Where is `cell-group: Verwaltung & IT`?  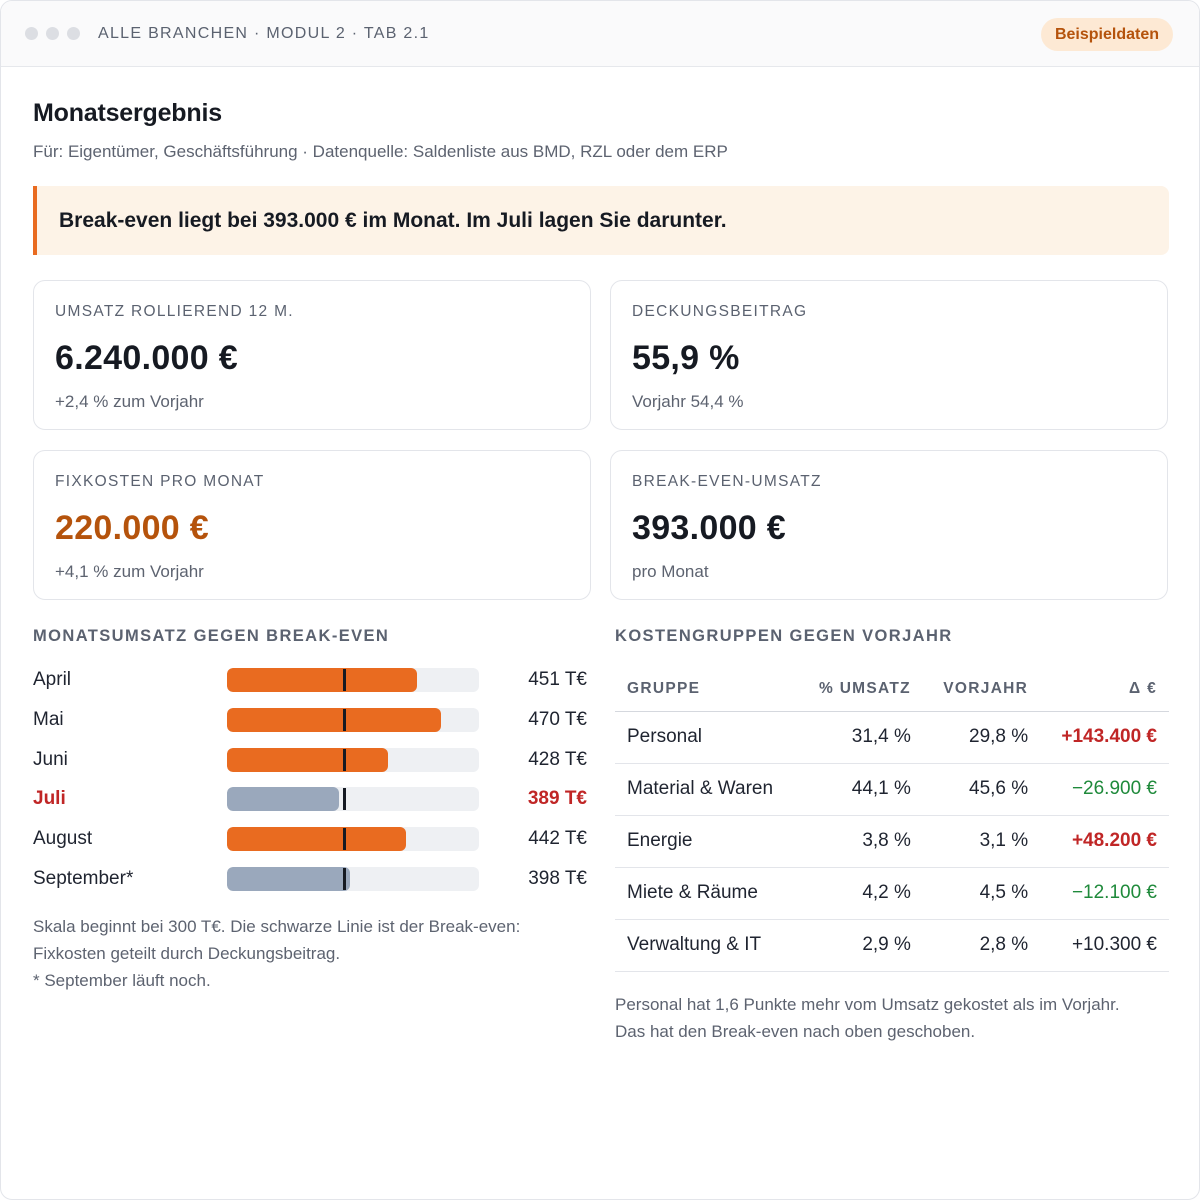
cell-group: Verwaltung & IT is located at coordinates (707, 945).